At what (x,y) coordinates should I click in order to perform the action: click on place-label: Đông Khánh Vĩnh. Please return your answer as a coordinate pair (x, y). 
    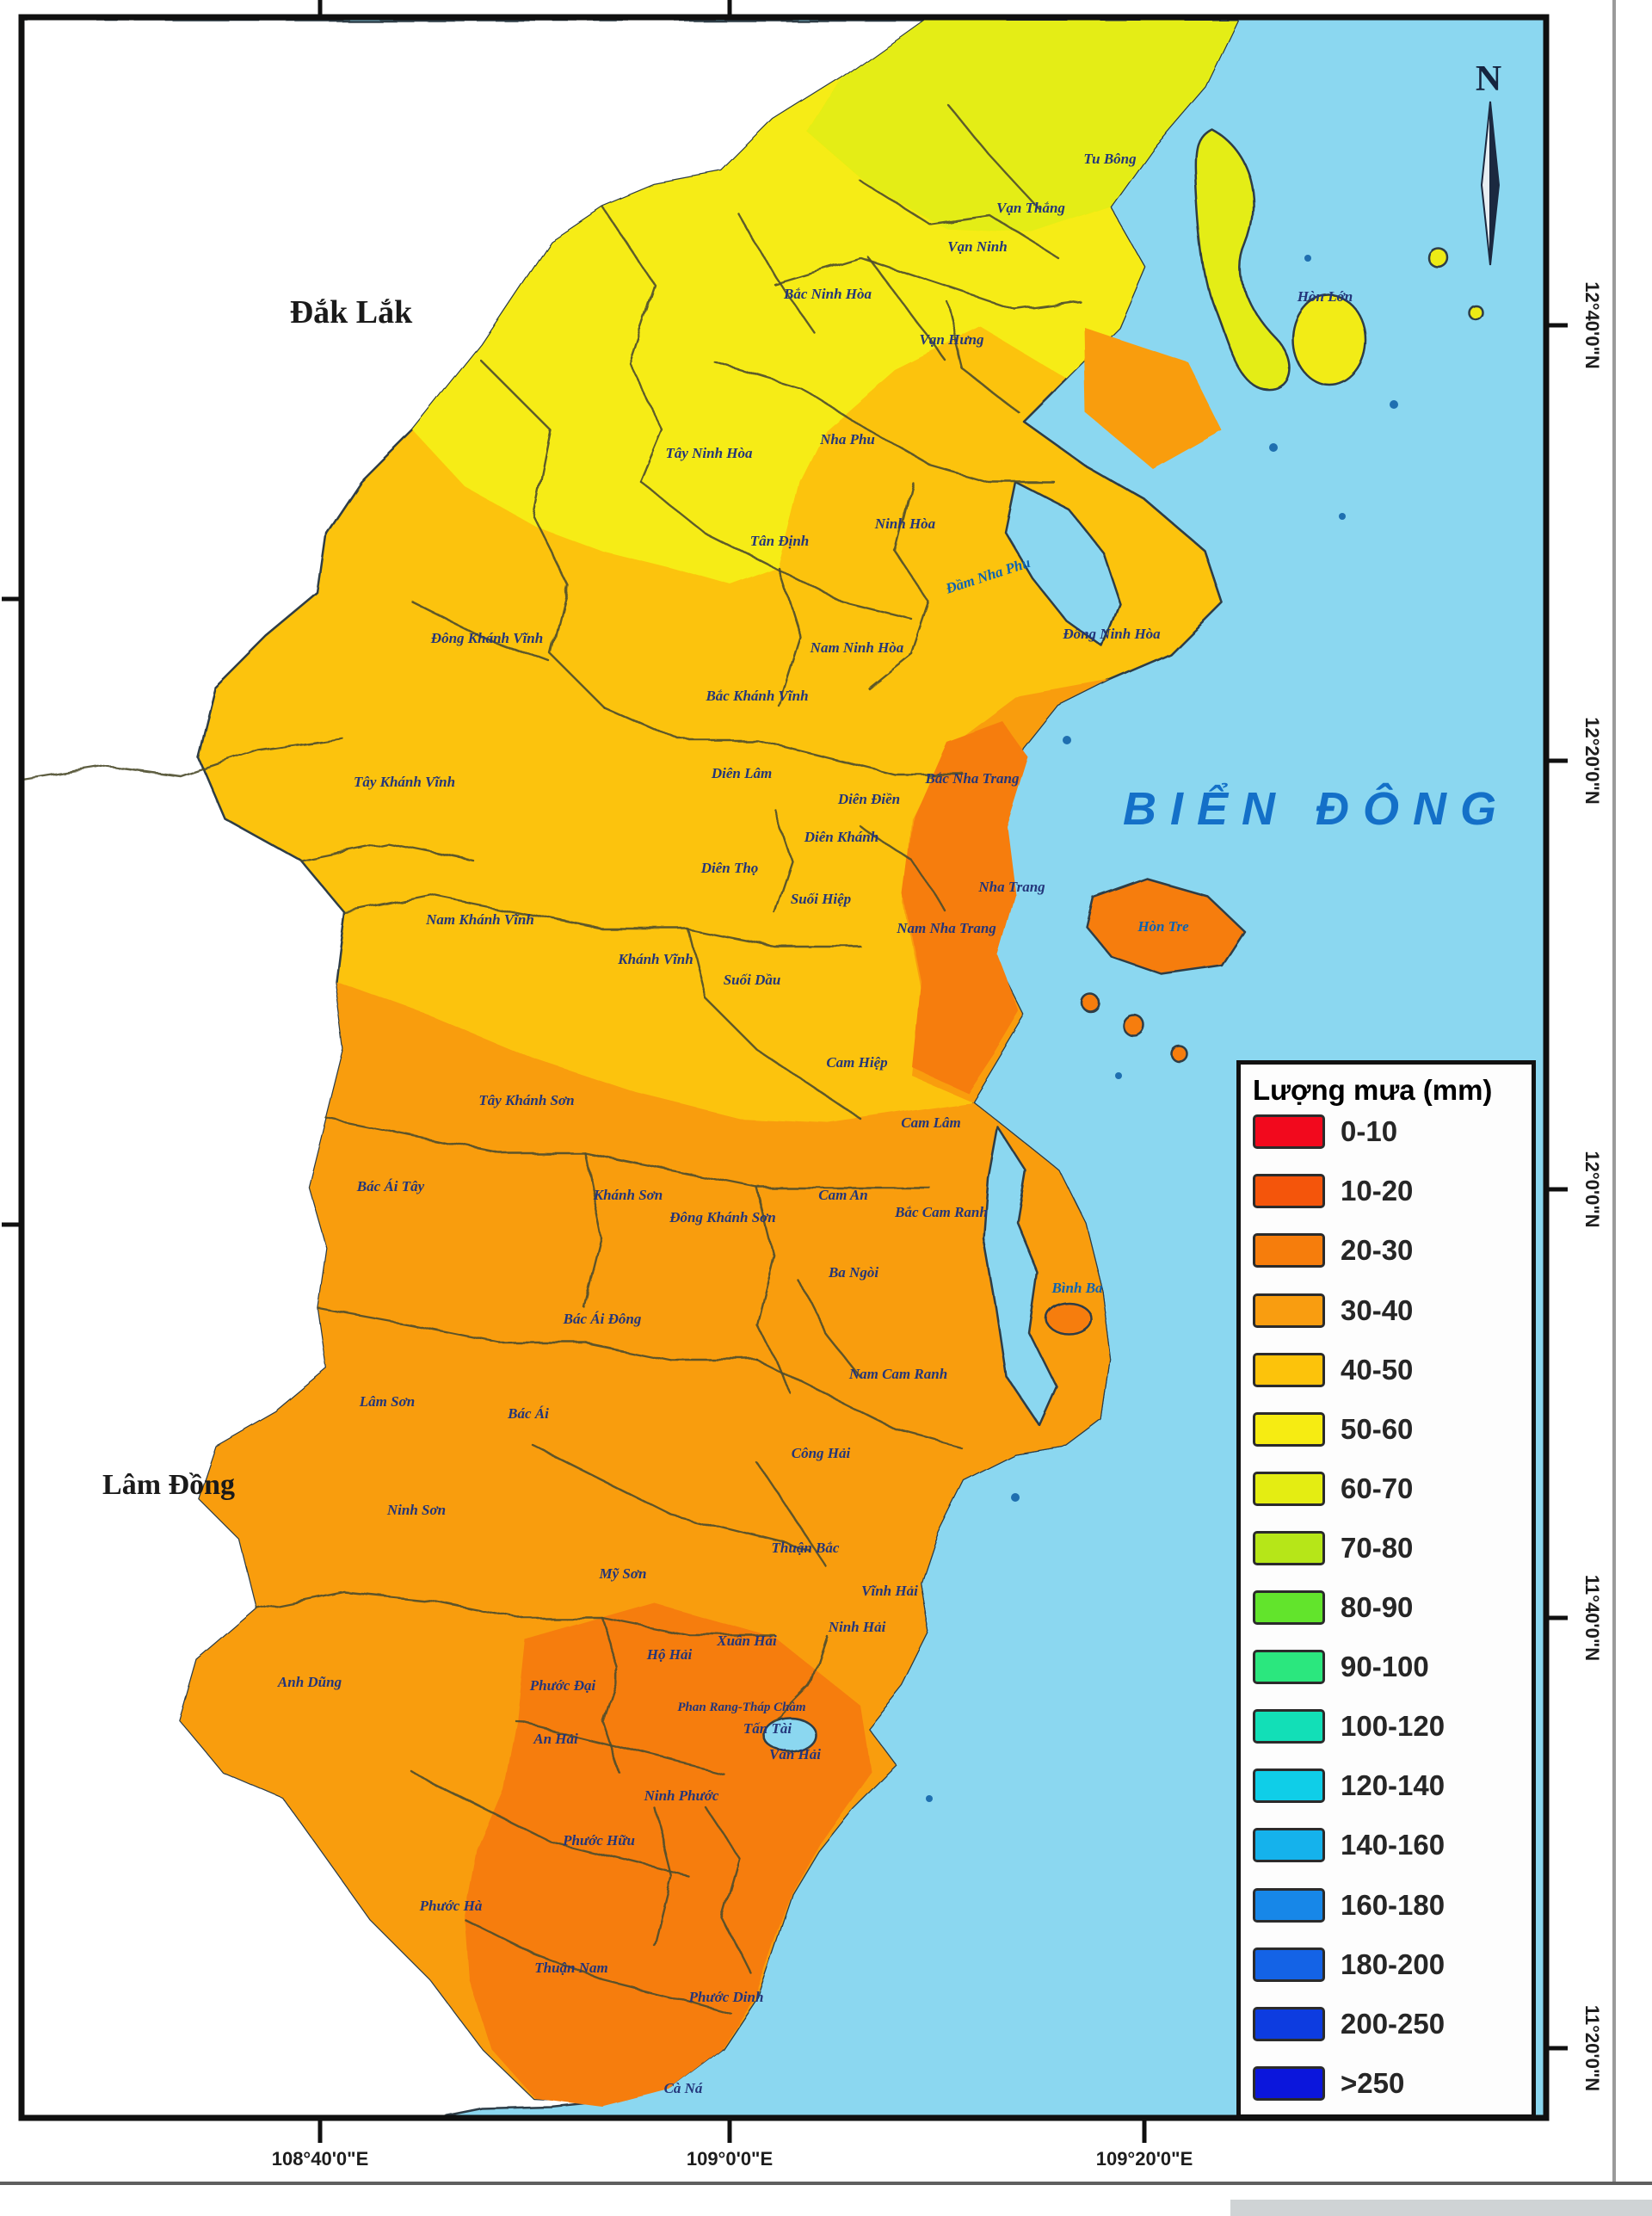
    Looking at the image, I should click on (486, 638).